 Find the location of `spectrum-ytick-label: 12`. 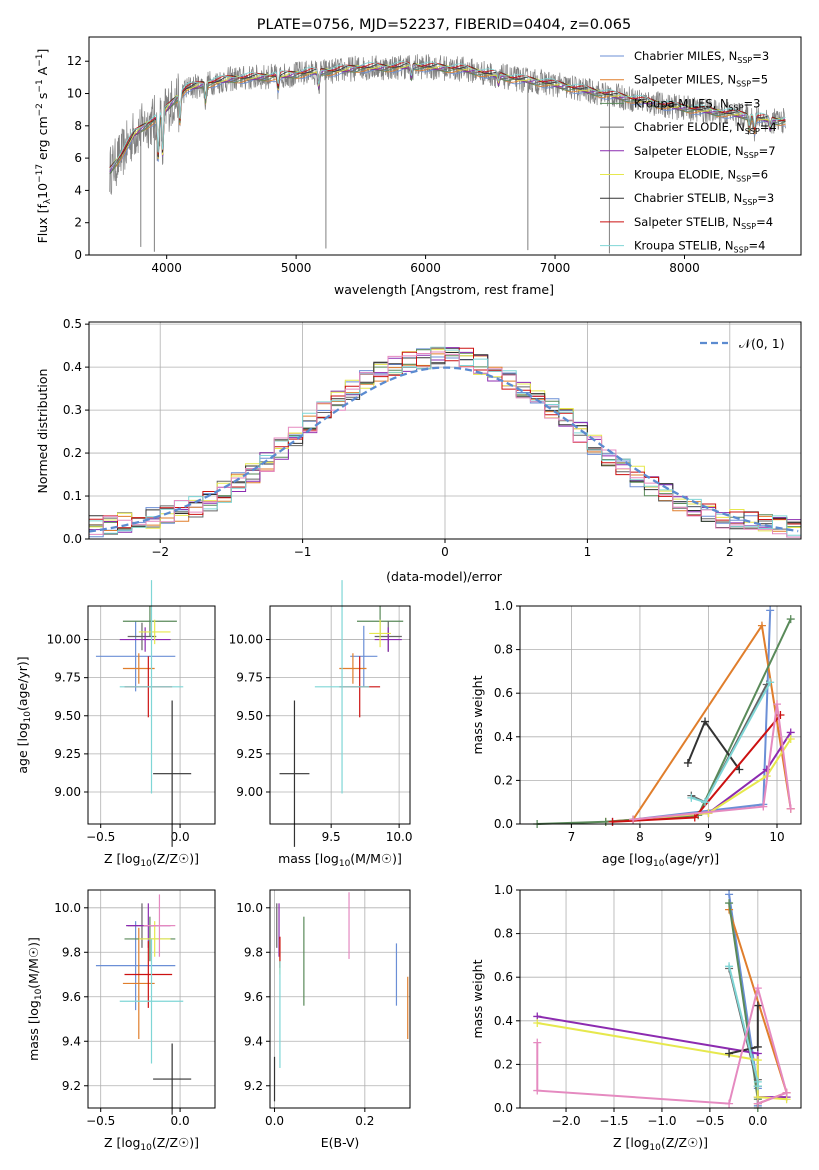

spectrum-ytick-label: 12 is located at coordinates (74, 61).